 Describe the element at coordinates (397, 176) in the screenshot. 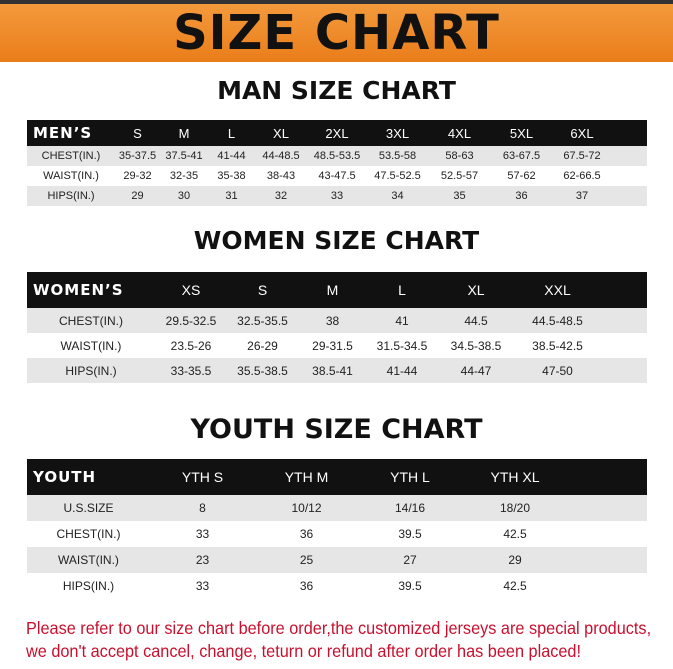

I see `cell: 47.5-52.5` at that location.